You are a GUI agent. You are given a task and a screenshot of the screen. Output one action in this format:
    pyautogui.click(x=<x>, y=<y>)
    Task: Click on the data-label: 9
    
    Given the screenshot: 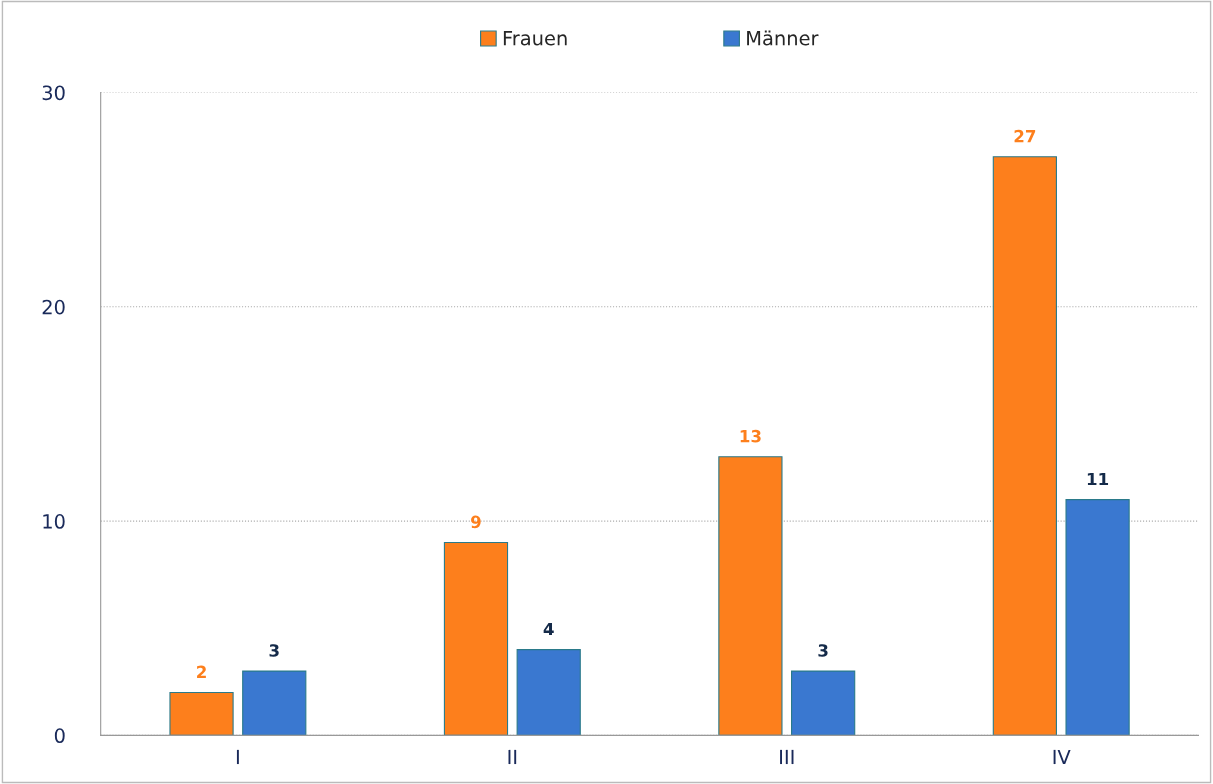 What is the action you would take?
    pyautogui.click(x=476, y=522)
    